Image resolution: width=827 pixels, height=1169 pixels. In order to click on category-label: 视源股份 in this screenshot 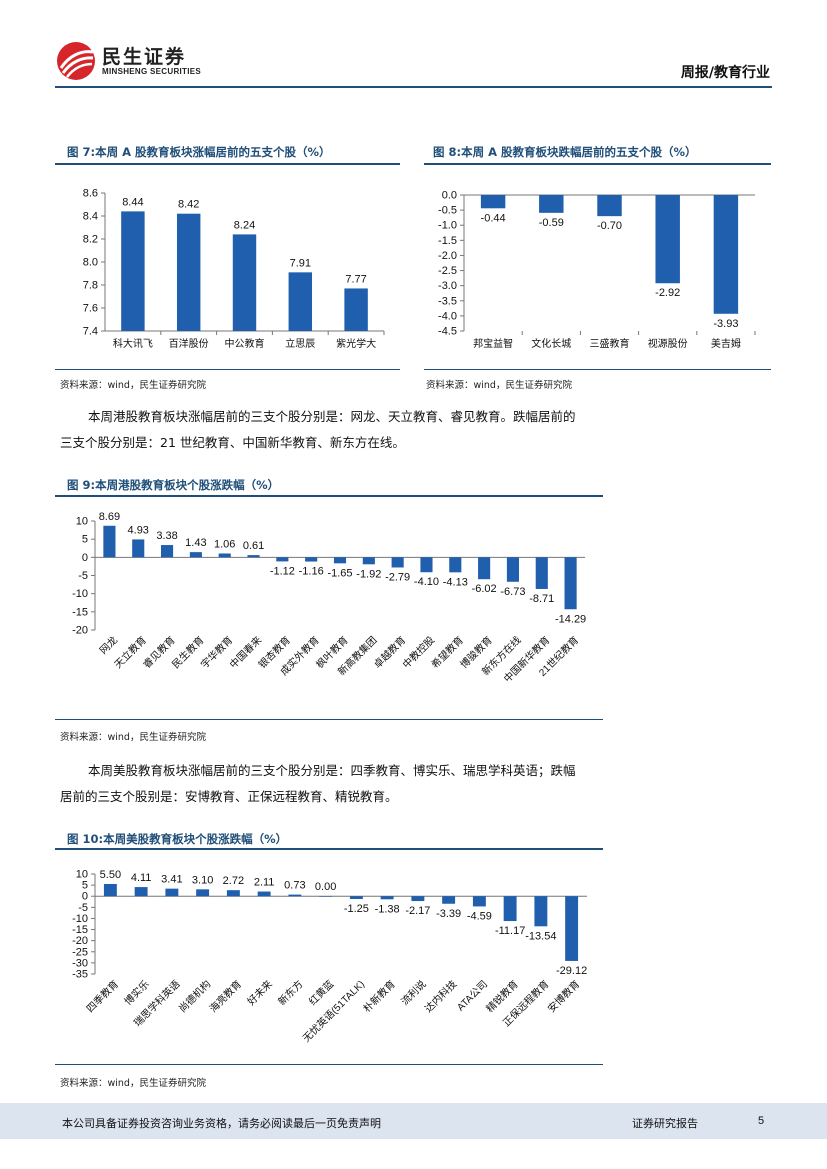, I will do `click(668, 343)`.